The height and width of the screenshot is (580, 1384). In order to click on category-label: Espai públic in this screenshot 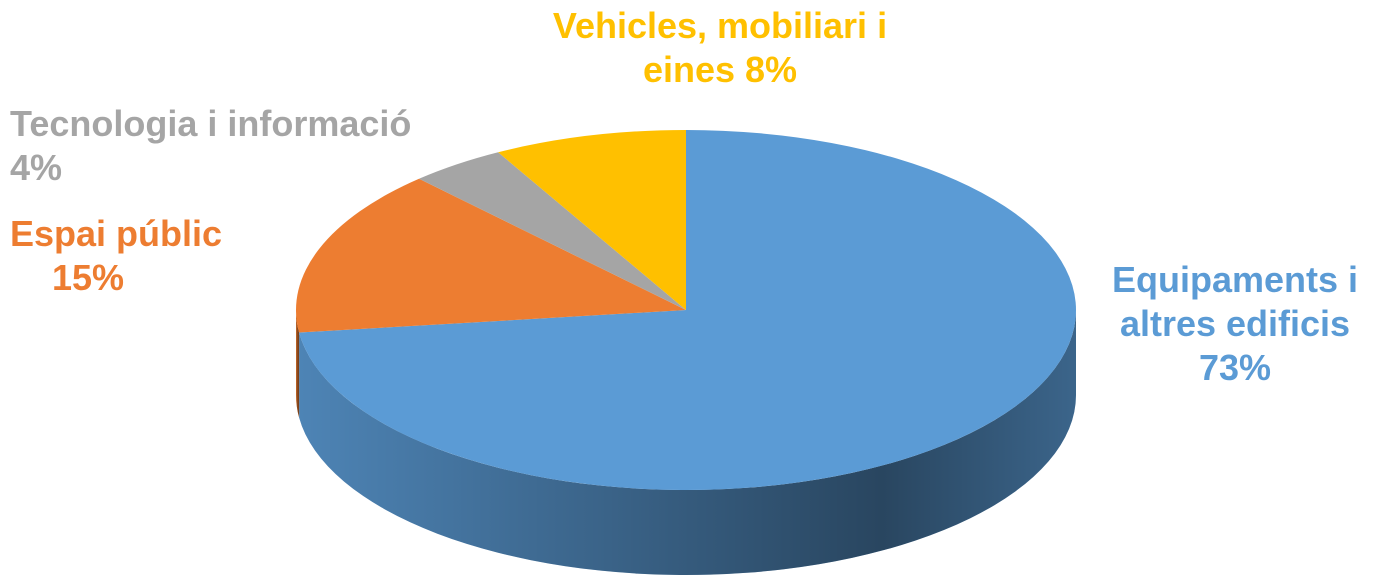, I will do `click(116, 233)`.